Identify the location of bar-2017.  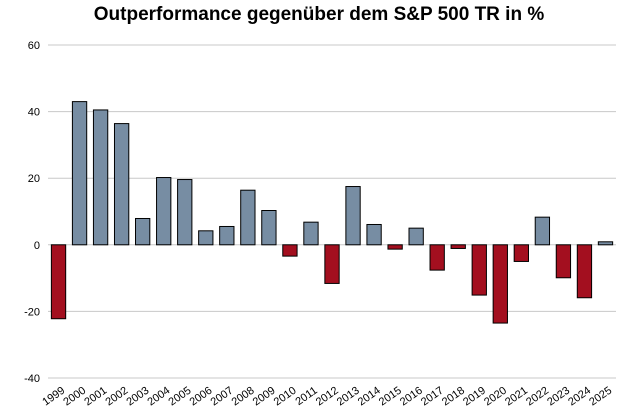
(437, 257).